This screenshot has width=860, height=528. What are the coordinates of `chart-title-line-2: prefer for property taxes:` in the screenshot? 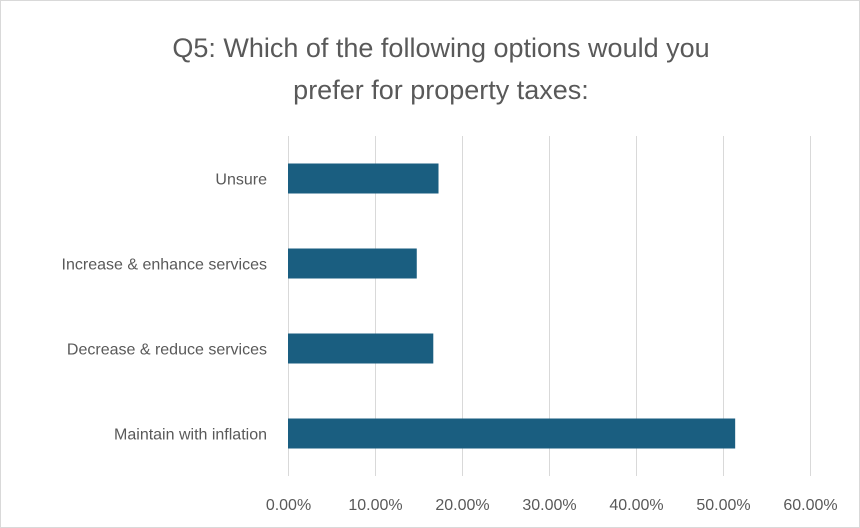 It's located at (441, 90).